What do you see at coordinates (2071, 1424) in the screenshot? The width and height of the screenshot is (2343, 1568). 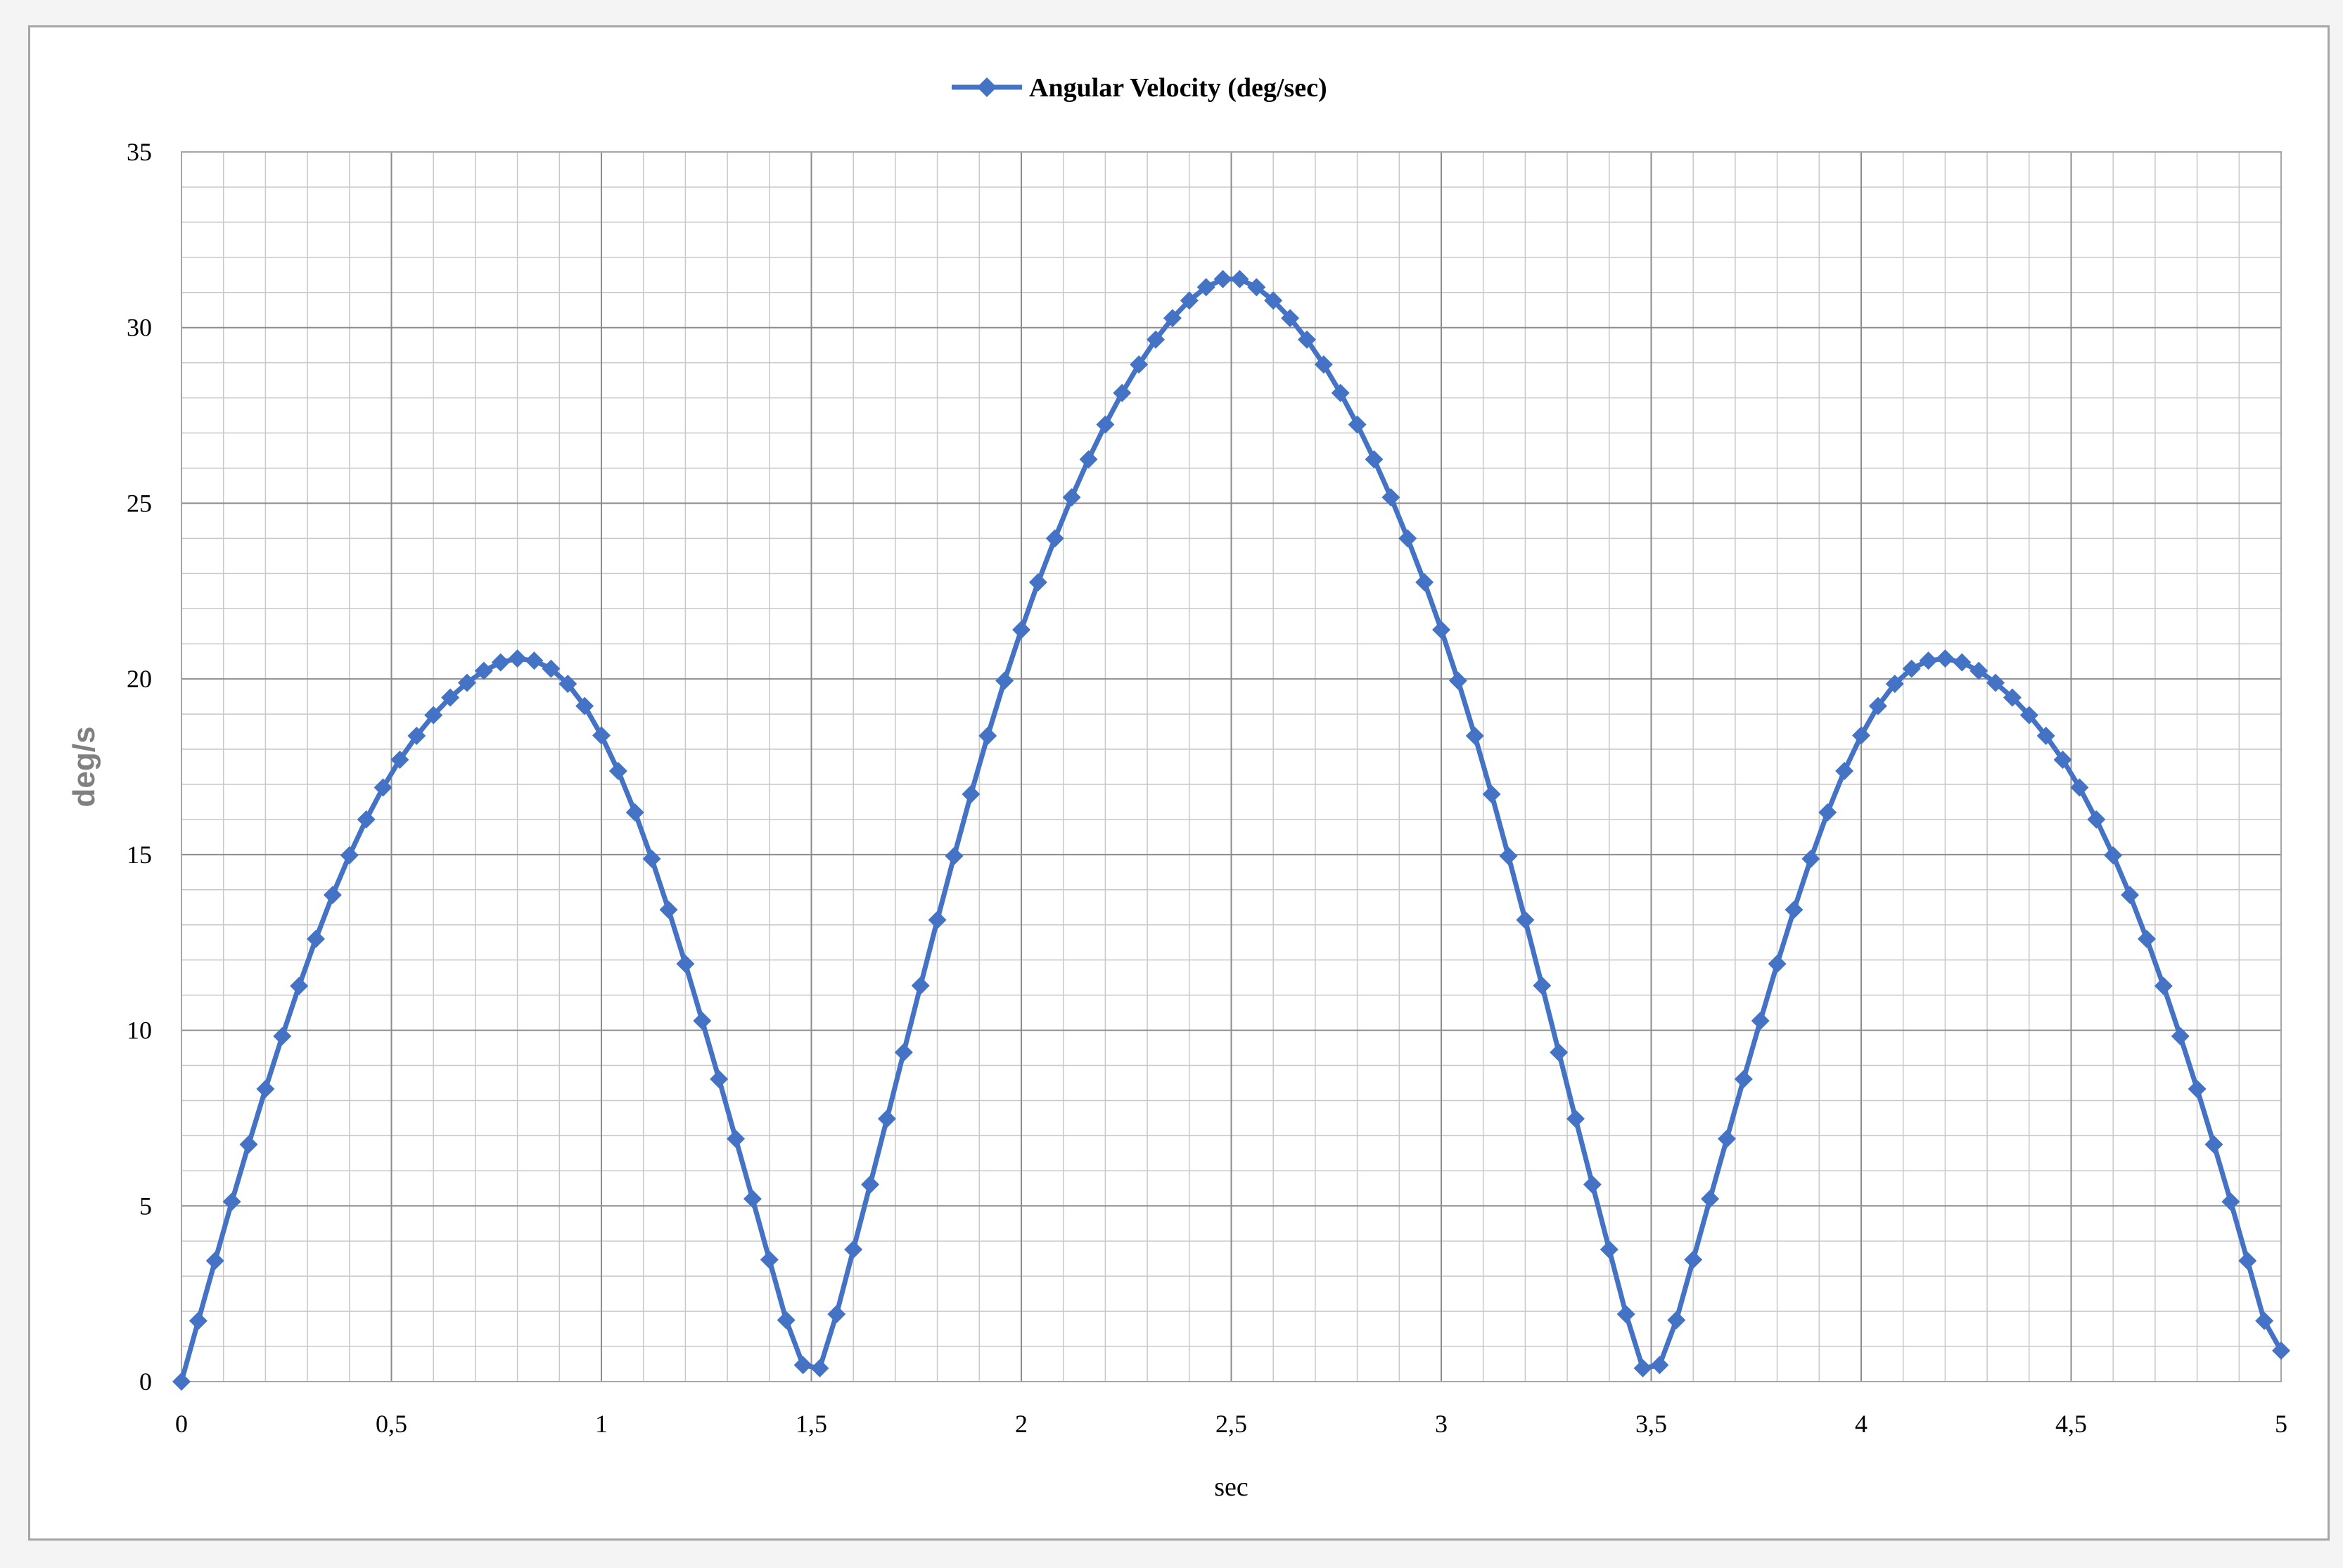 I see `x-tick-label: 4,5` at bounding box center [2071, 1424].